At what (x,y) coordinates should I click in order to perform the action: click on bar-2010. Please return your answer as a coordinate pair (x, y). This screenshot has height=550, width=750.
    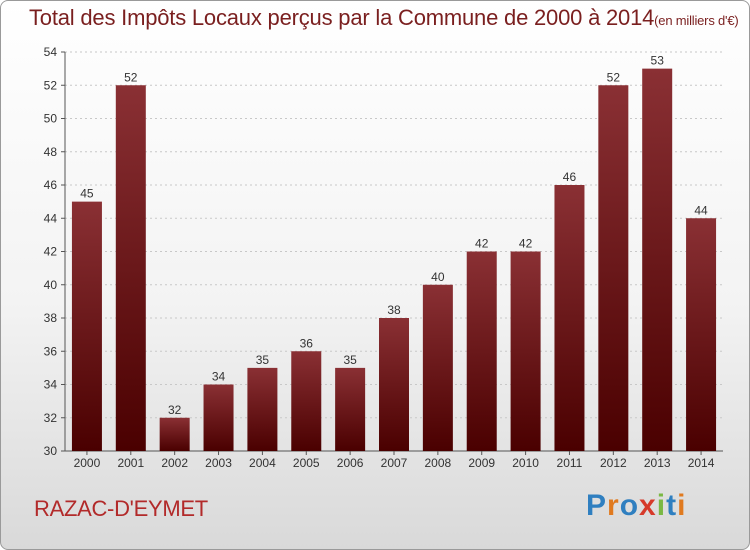
    Looking at the image, I should click on (525, 351).